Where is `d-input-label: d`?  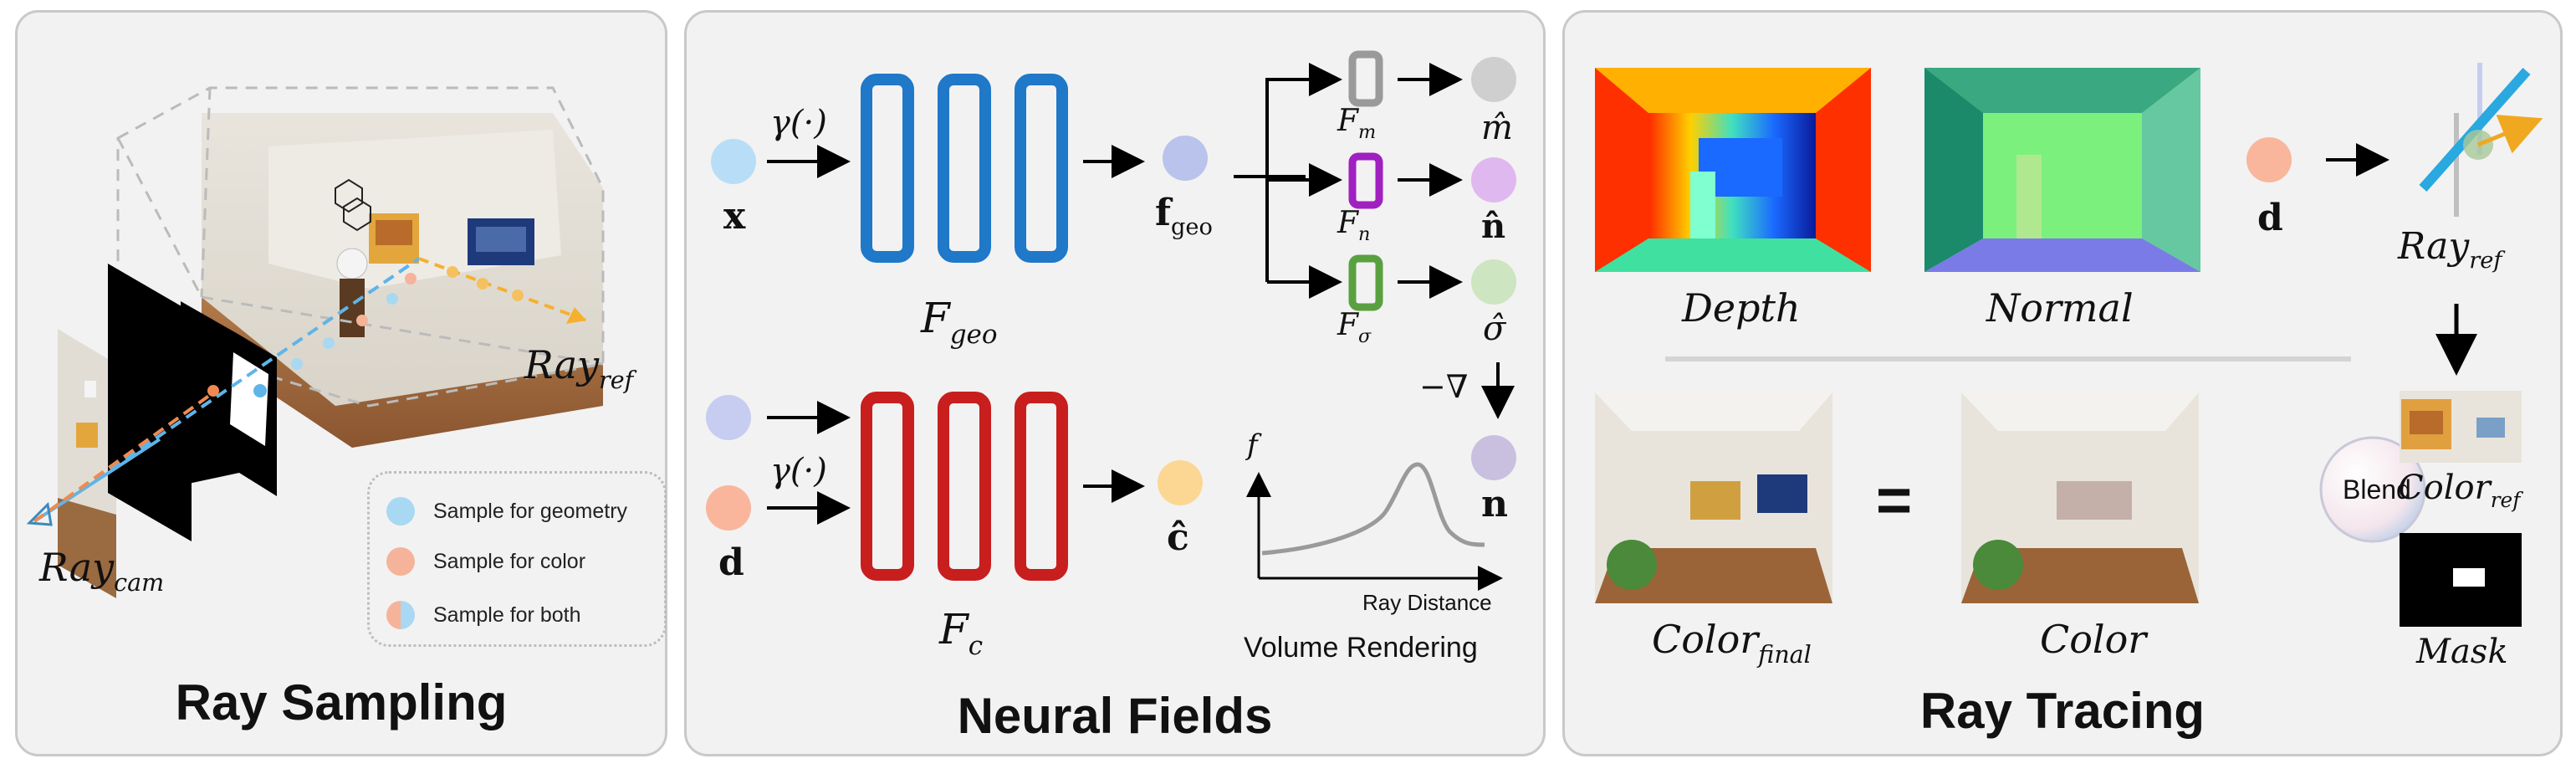 d-input-label: d is located at coordinates (731, 562).